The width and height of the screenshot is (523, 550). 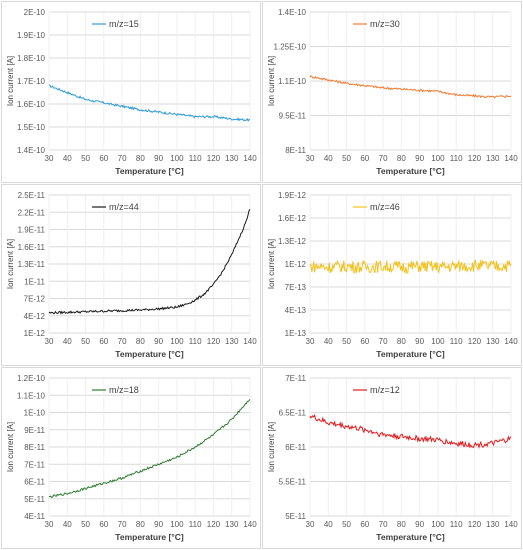 I want to click on y-tick-label: 9E-11, so click(x=34, y=430).